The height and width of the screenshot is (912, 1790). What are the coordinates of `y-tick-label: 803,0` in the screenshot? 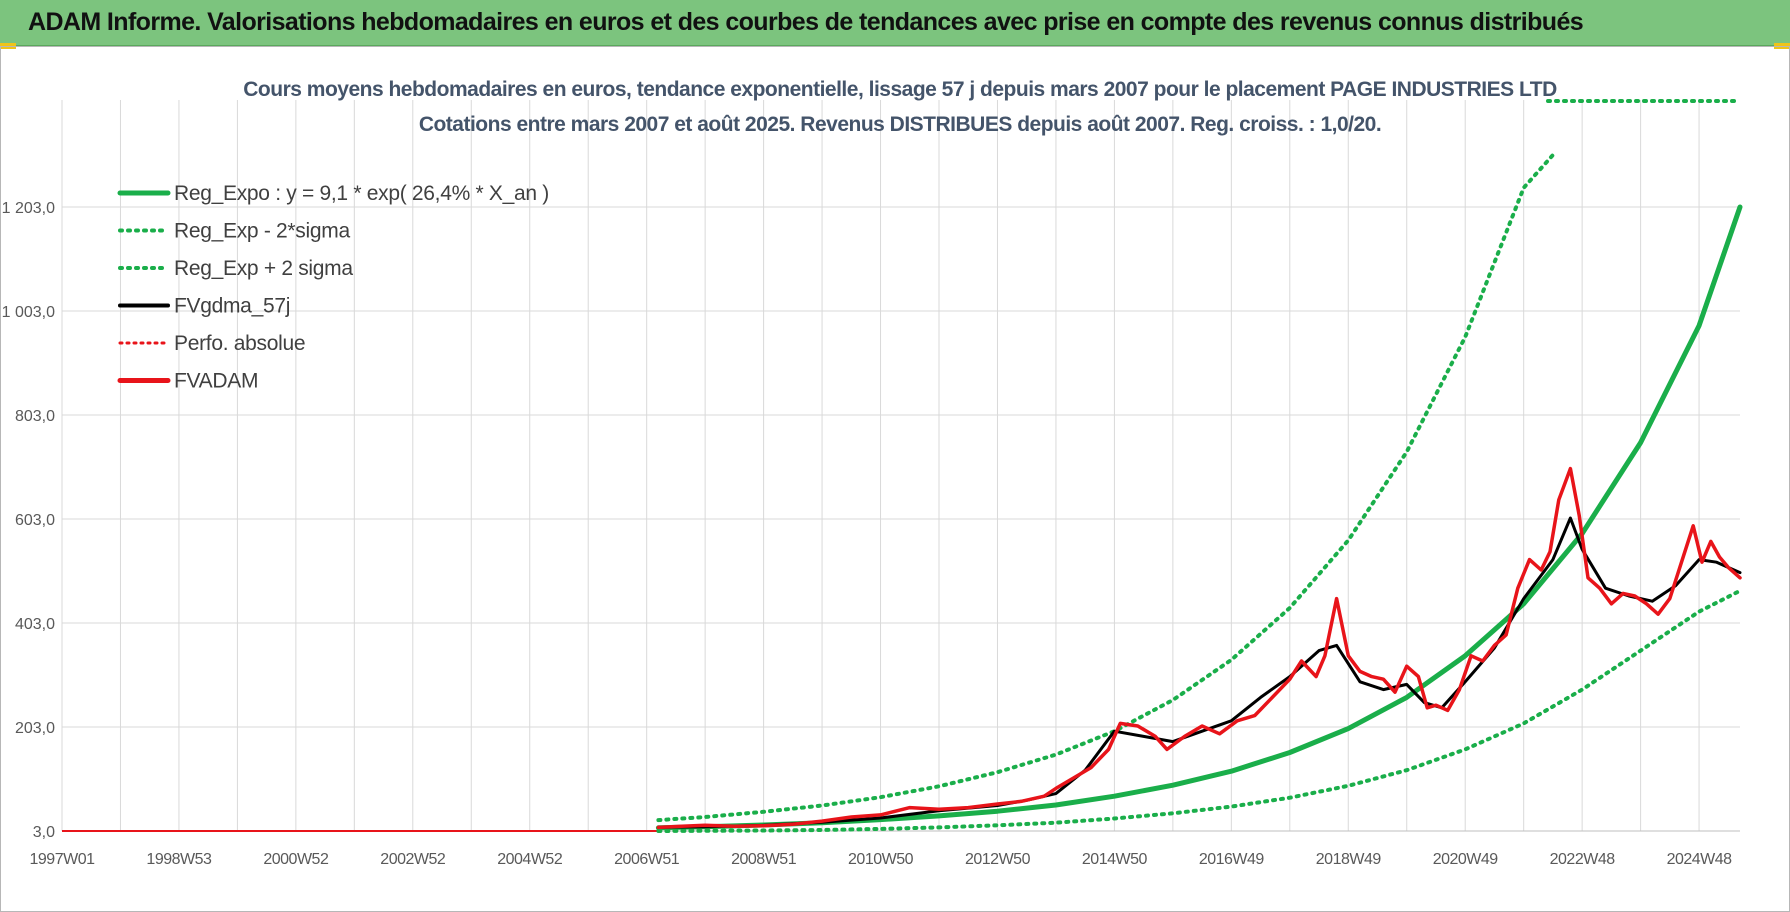 It's located at (35, 416).